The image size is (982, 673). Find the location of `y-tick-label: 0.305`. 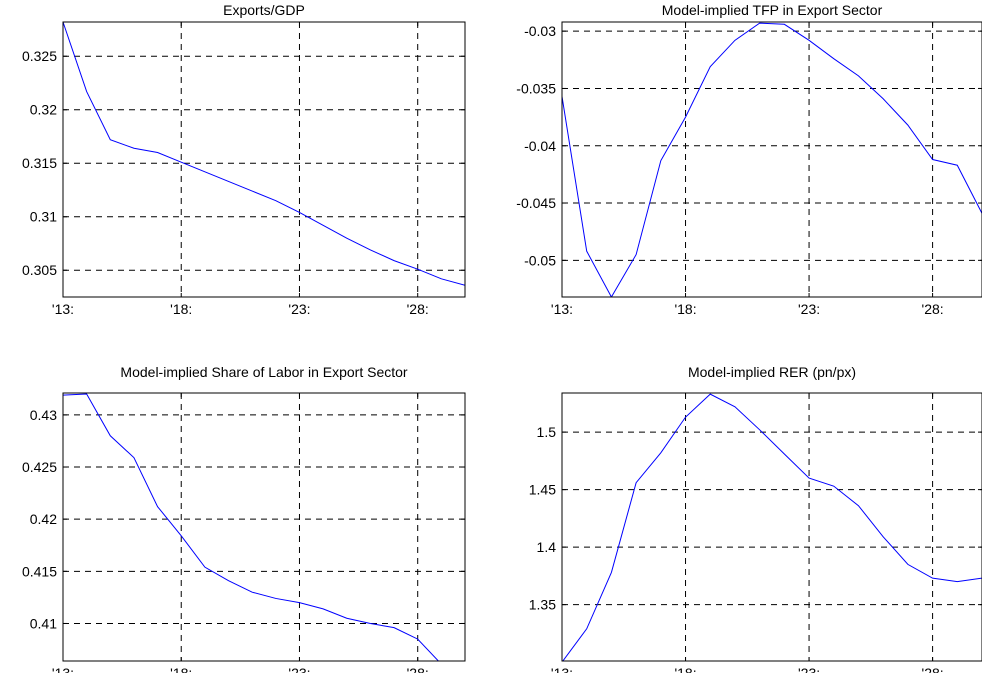

y-tick-label: 0.305 is located at coordinates (39, 270).